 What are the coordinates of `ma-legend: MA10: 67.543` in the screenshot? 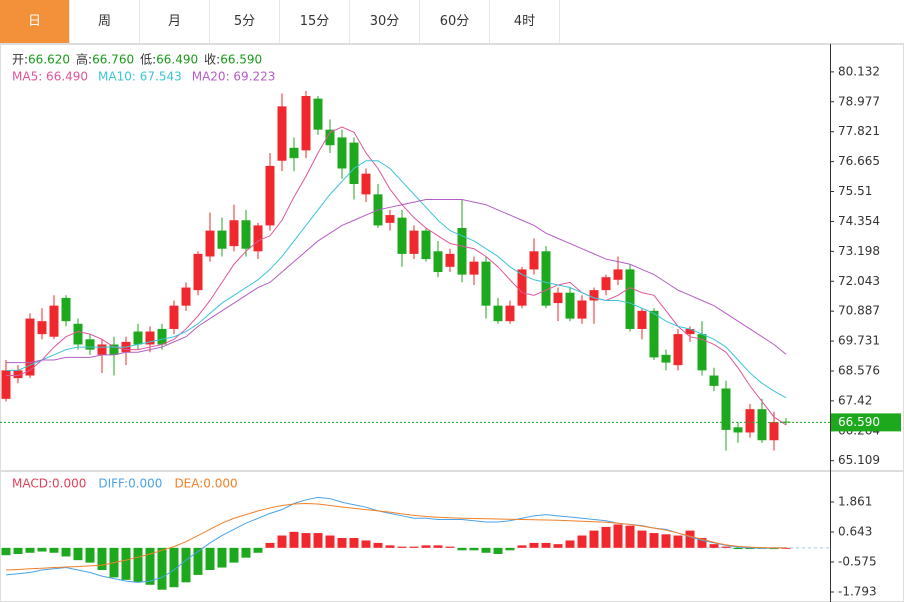 It's located at (140, 77).